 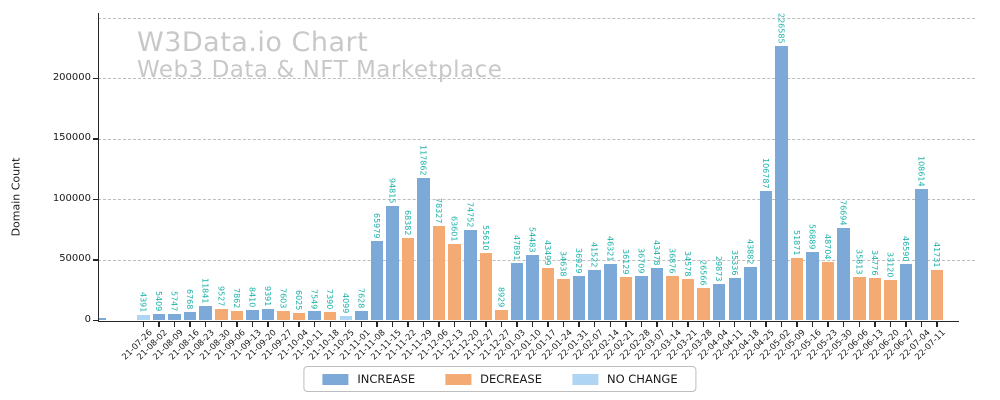 What do you see at coordinates (921, 171) in the screenshot?
I see `bar-value-label: 108614` at bounding box center [921, 171].